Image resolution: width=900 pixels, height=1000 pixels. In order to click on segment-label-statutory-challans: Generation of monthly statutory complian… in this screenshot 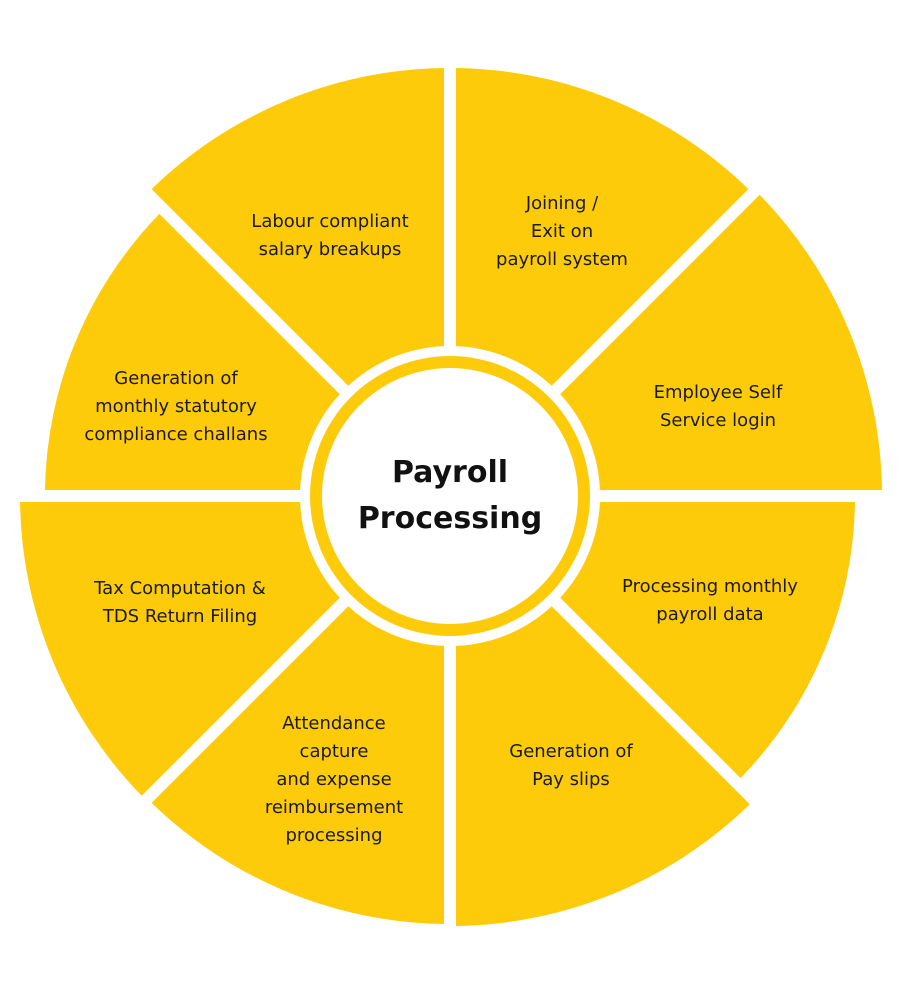, I will do `click(176, 406)`.